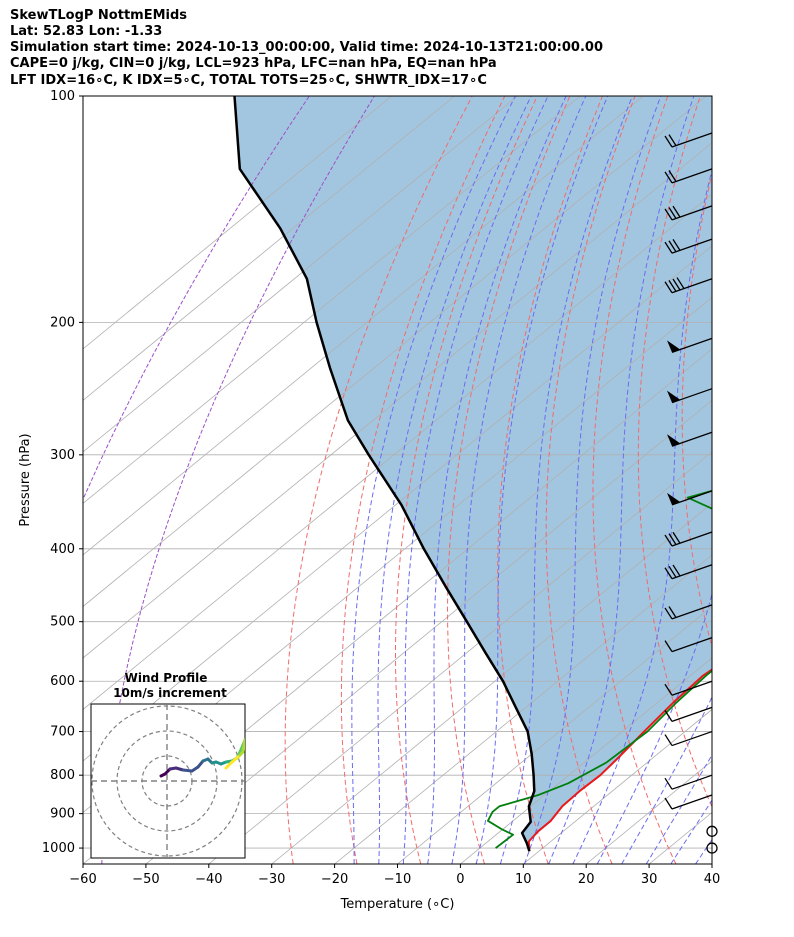  I want to click on temperature-line, so click(619, 760).